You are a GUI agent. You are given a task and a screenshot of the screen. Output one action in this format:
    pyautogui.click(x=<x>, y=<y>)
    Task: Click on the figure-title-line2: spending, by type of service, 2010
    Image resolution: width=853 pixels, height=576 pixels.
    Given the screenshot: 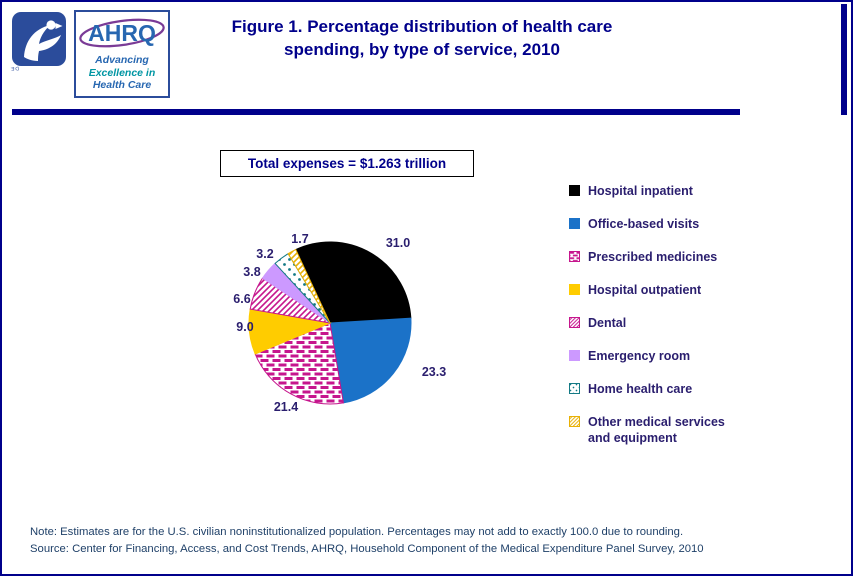 What is the action you would take?
    pyautogui.click(x=422, y=49)
    